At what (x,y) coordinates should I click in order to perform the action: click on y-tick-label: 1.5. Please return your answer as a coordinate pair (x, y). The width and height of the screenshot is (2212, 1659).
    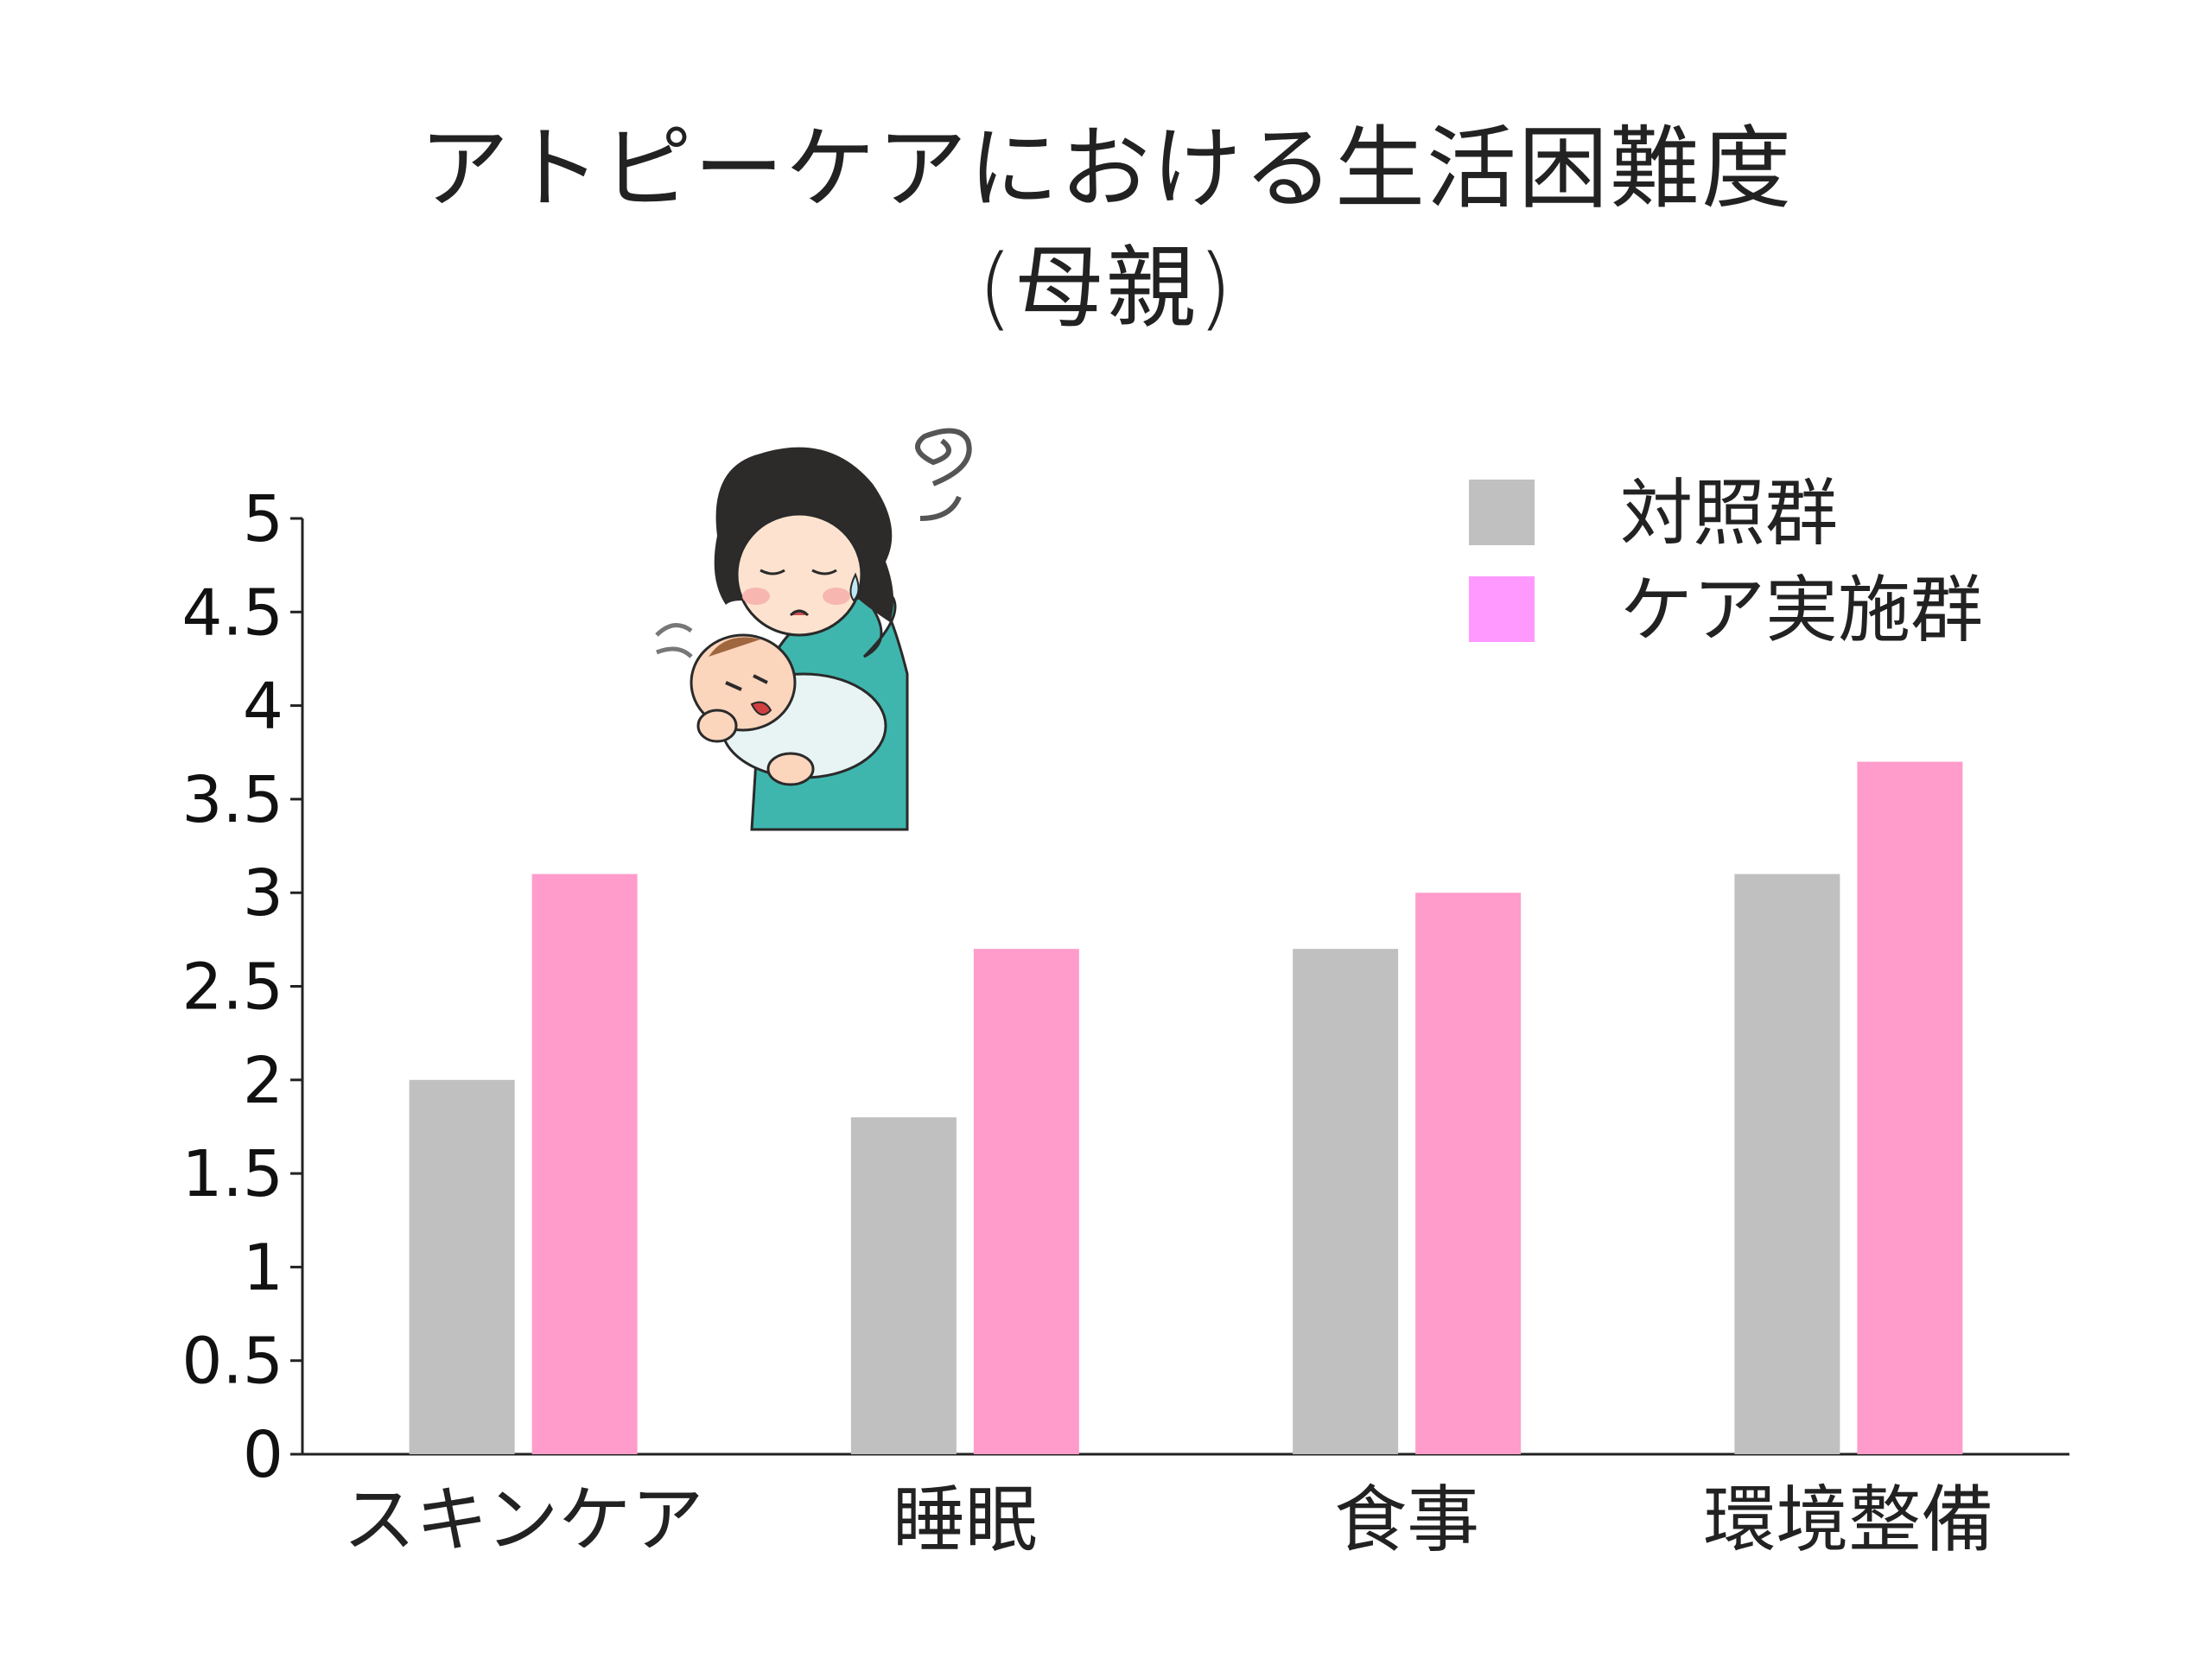
    Looking at the image, I should click on (232, 1174).